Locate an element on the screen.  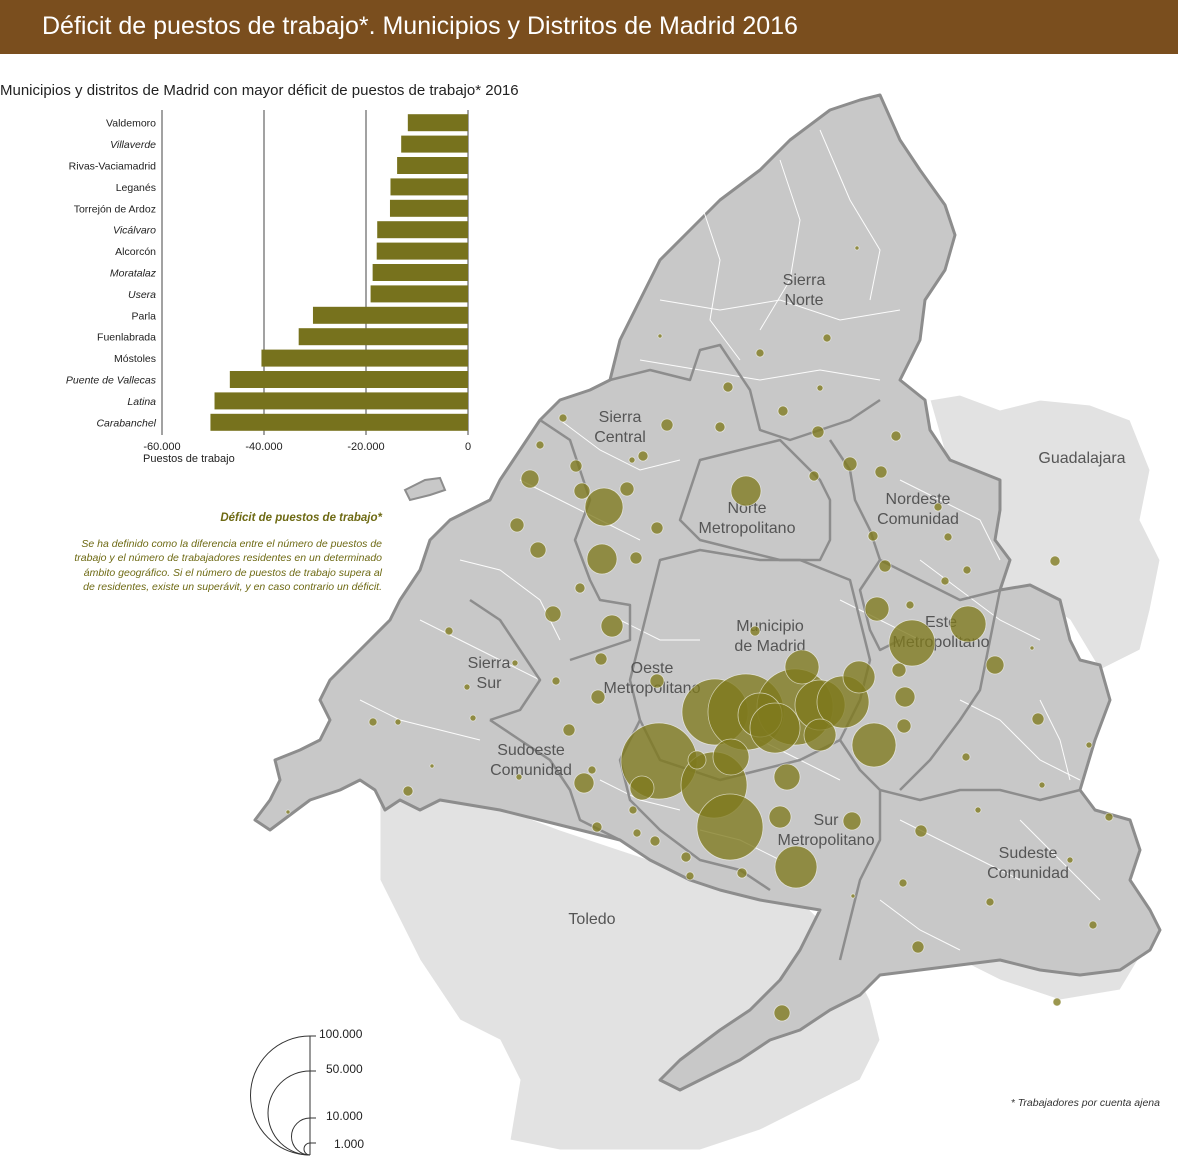
chart-category-label: Puente de Vallecas is located at coordinates (111, 381).